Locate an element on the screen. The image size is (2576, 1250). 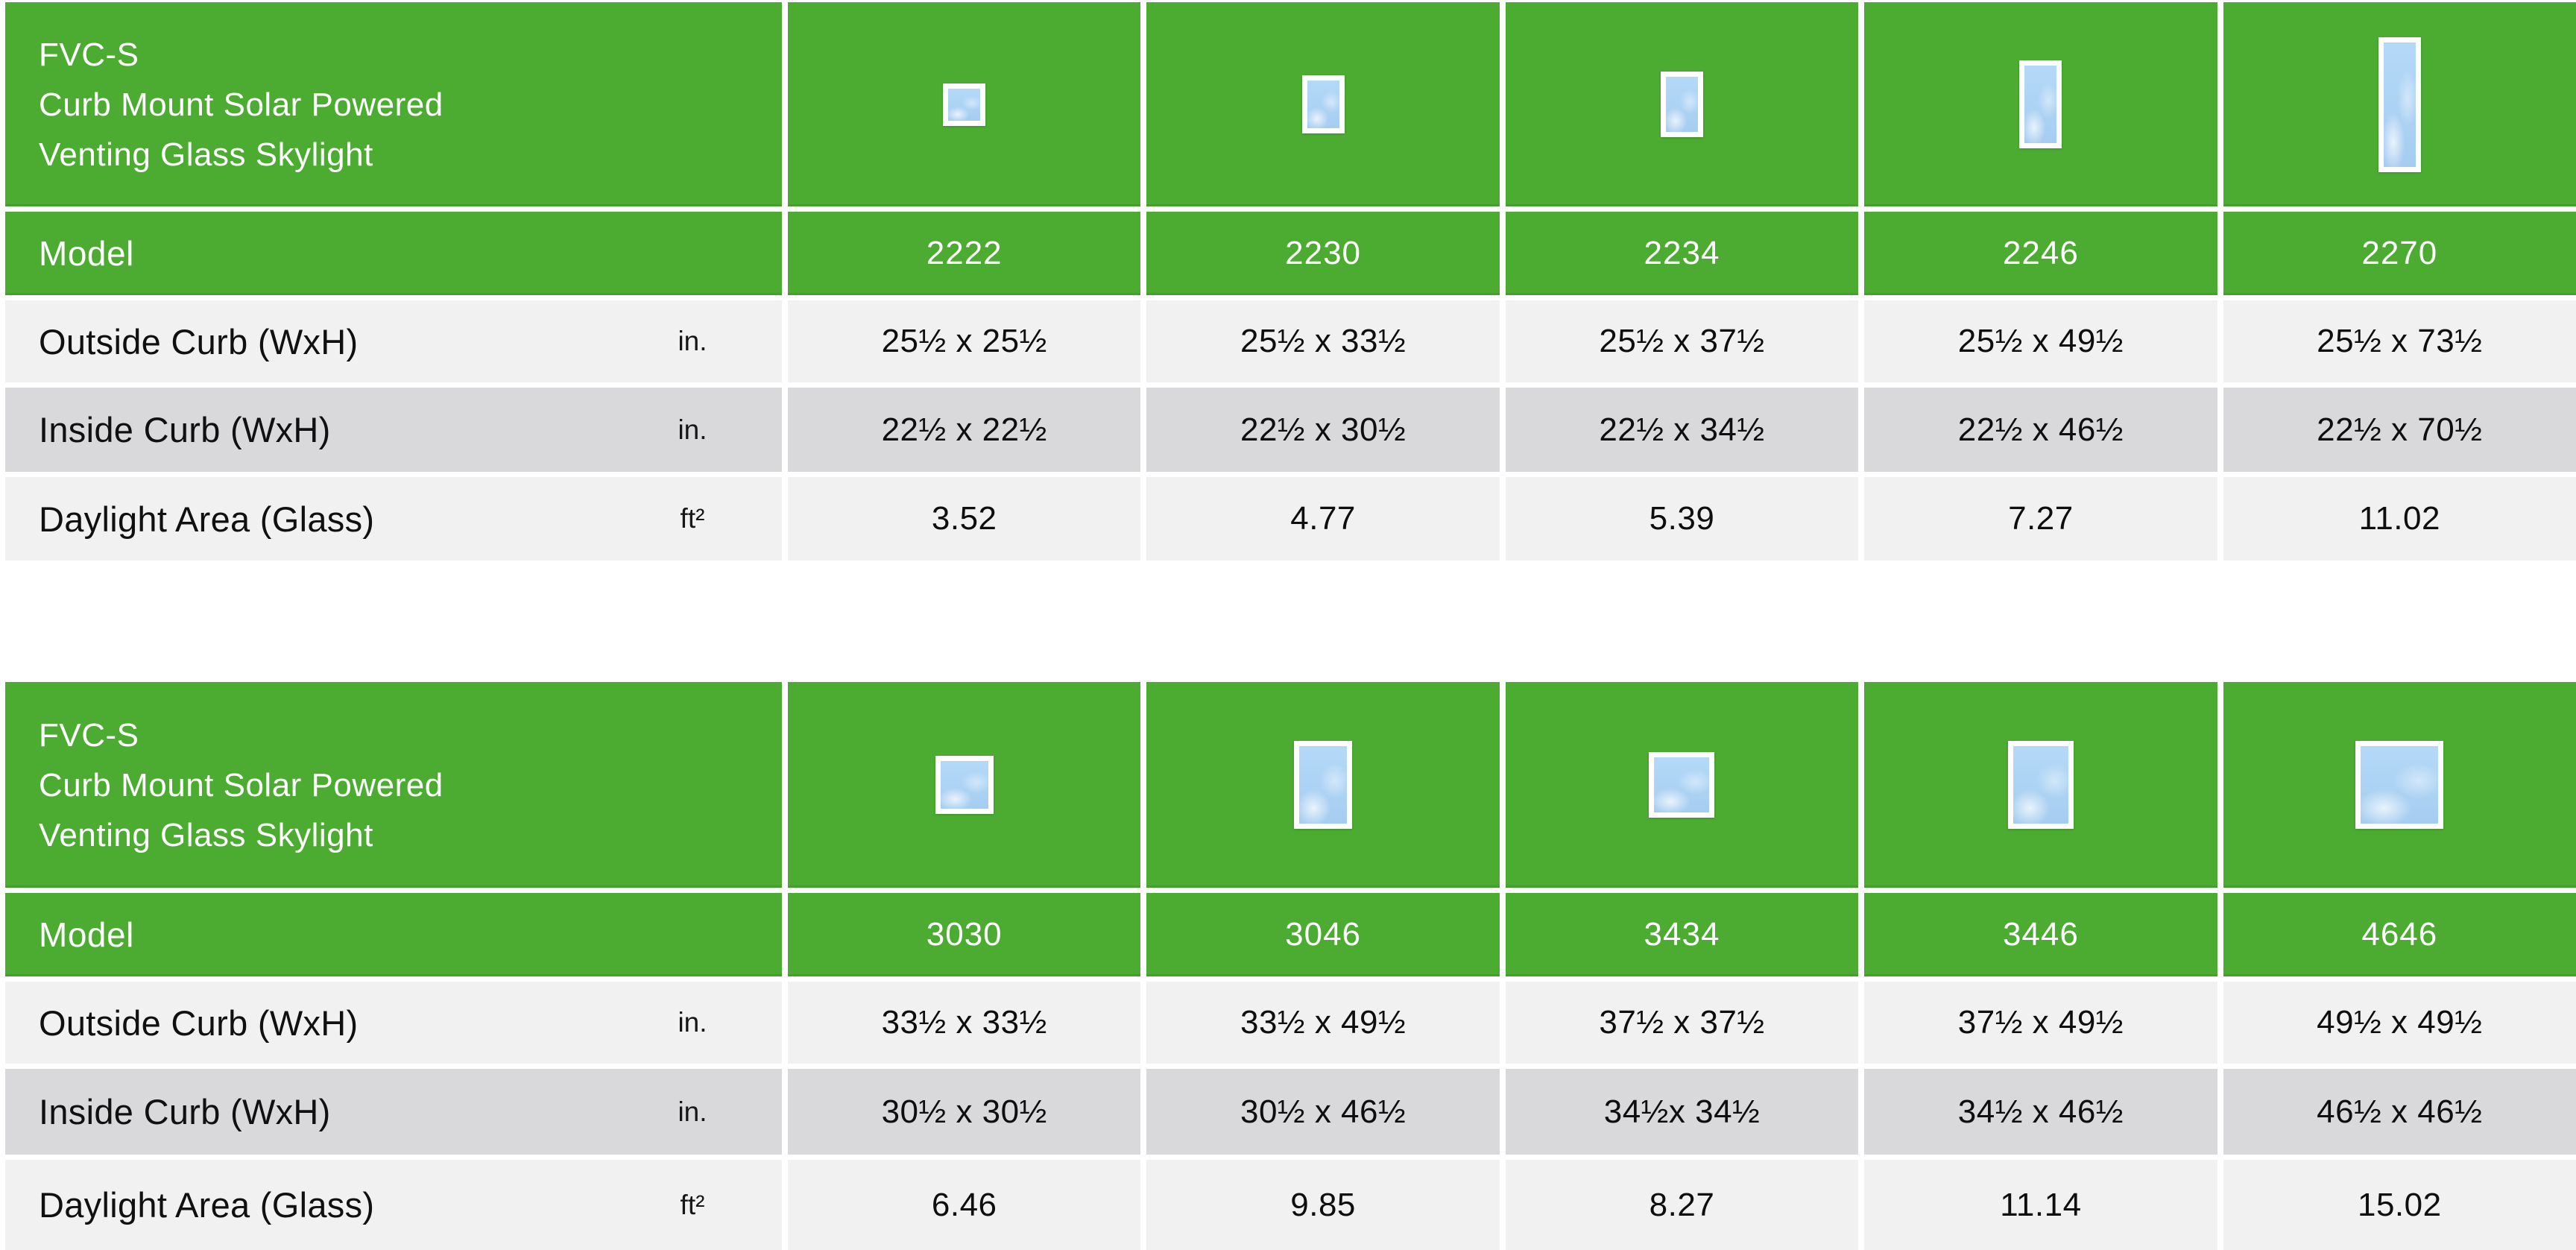
dimension-value: 25½ x 33½ is located at coordinates (1323, 341).